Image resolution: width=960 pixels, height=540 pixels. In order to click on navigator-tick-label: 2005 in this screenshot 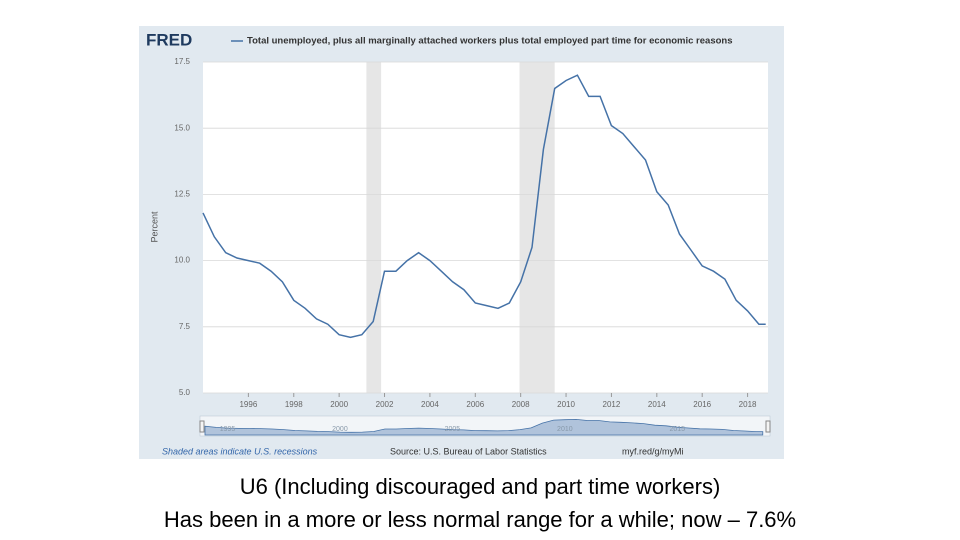, I will do `click(453, 429)`.